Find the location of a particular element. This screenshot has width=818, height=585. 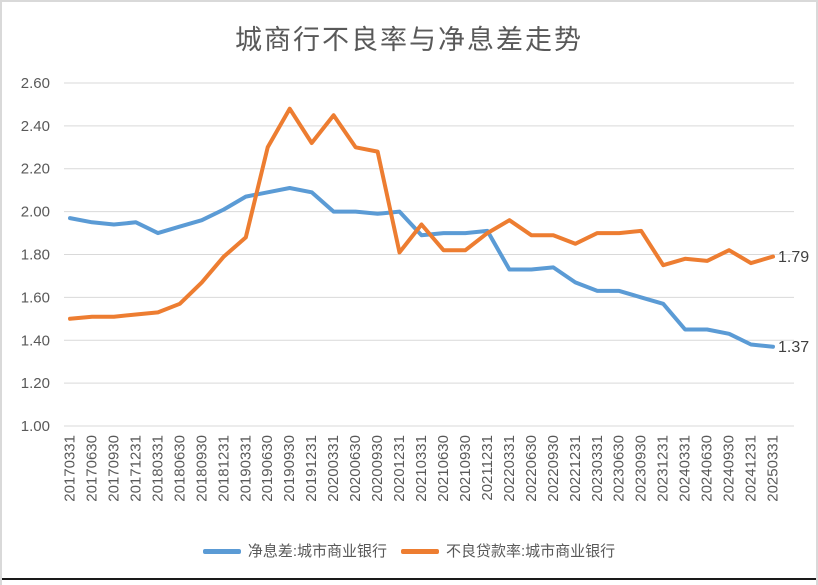

bottom-border is located at coordinates (409, 579).